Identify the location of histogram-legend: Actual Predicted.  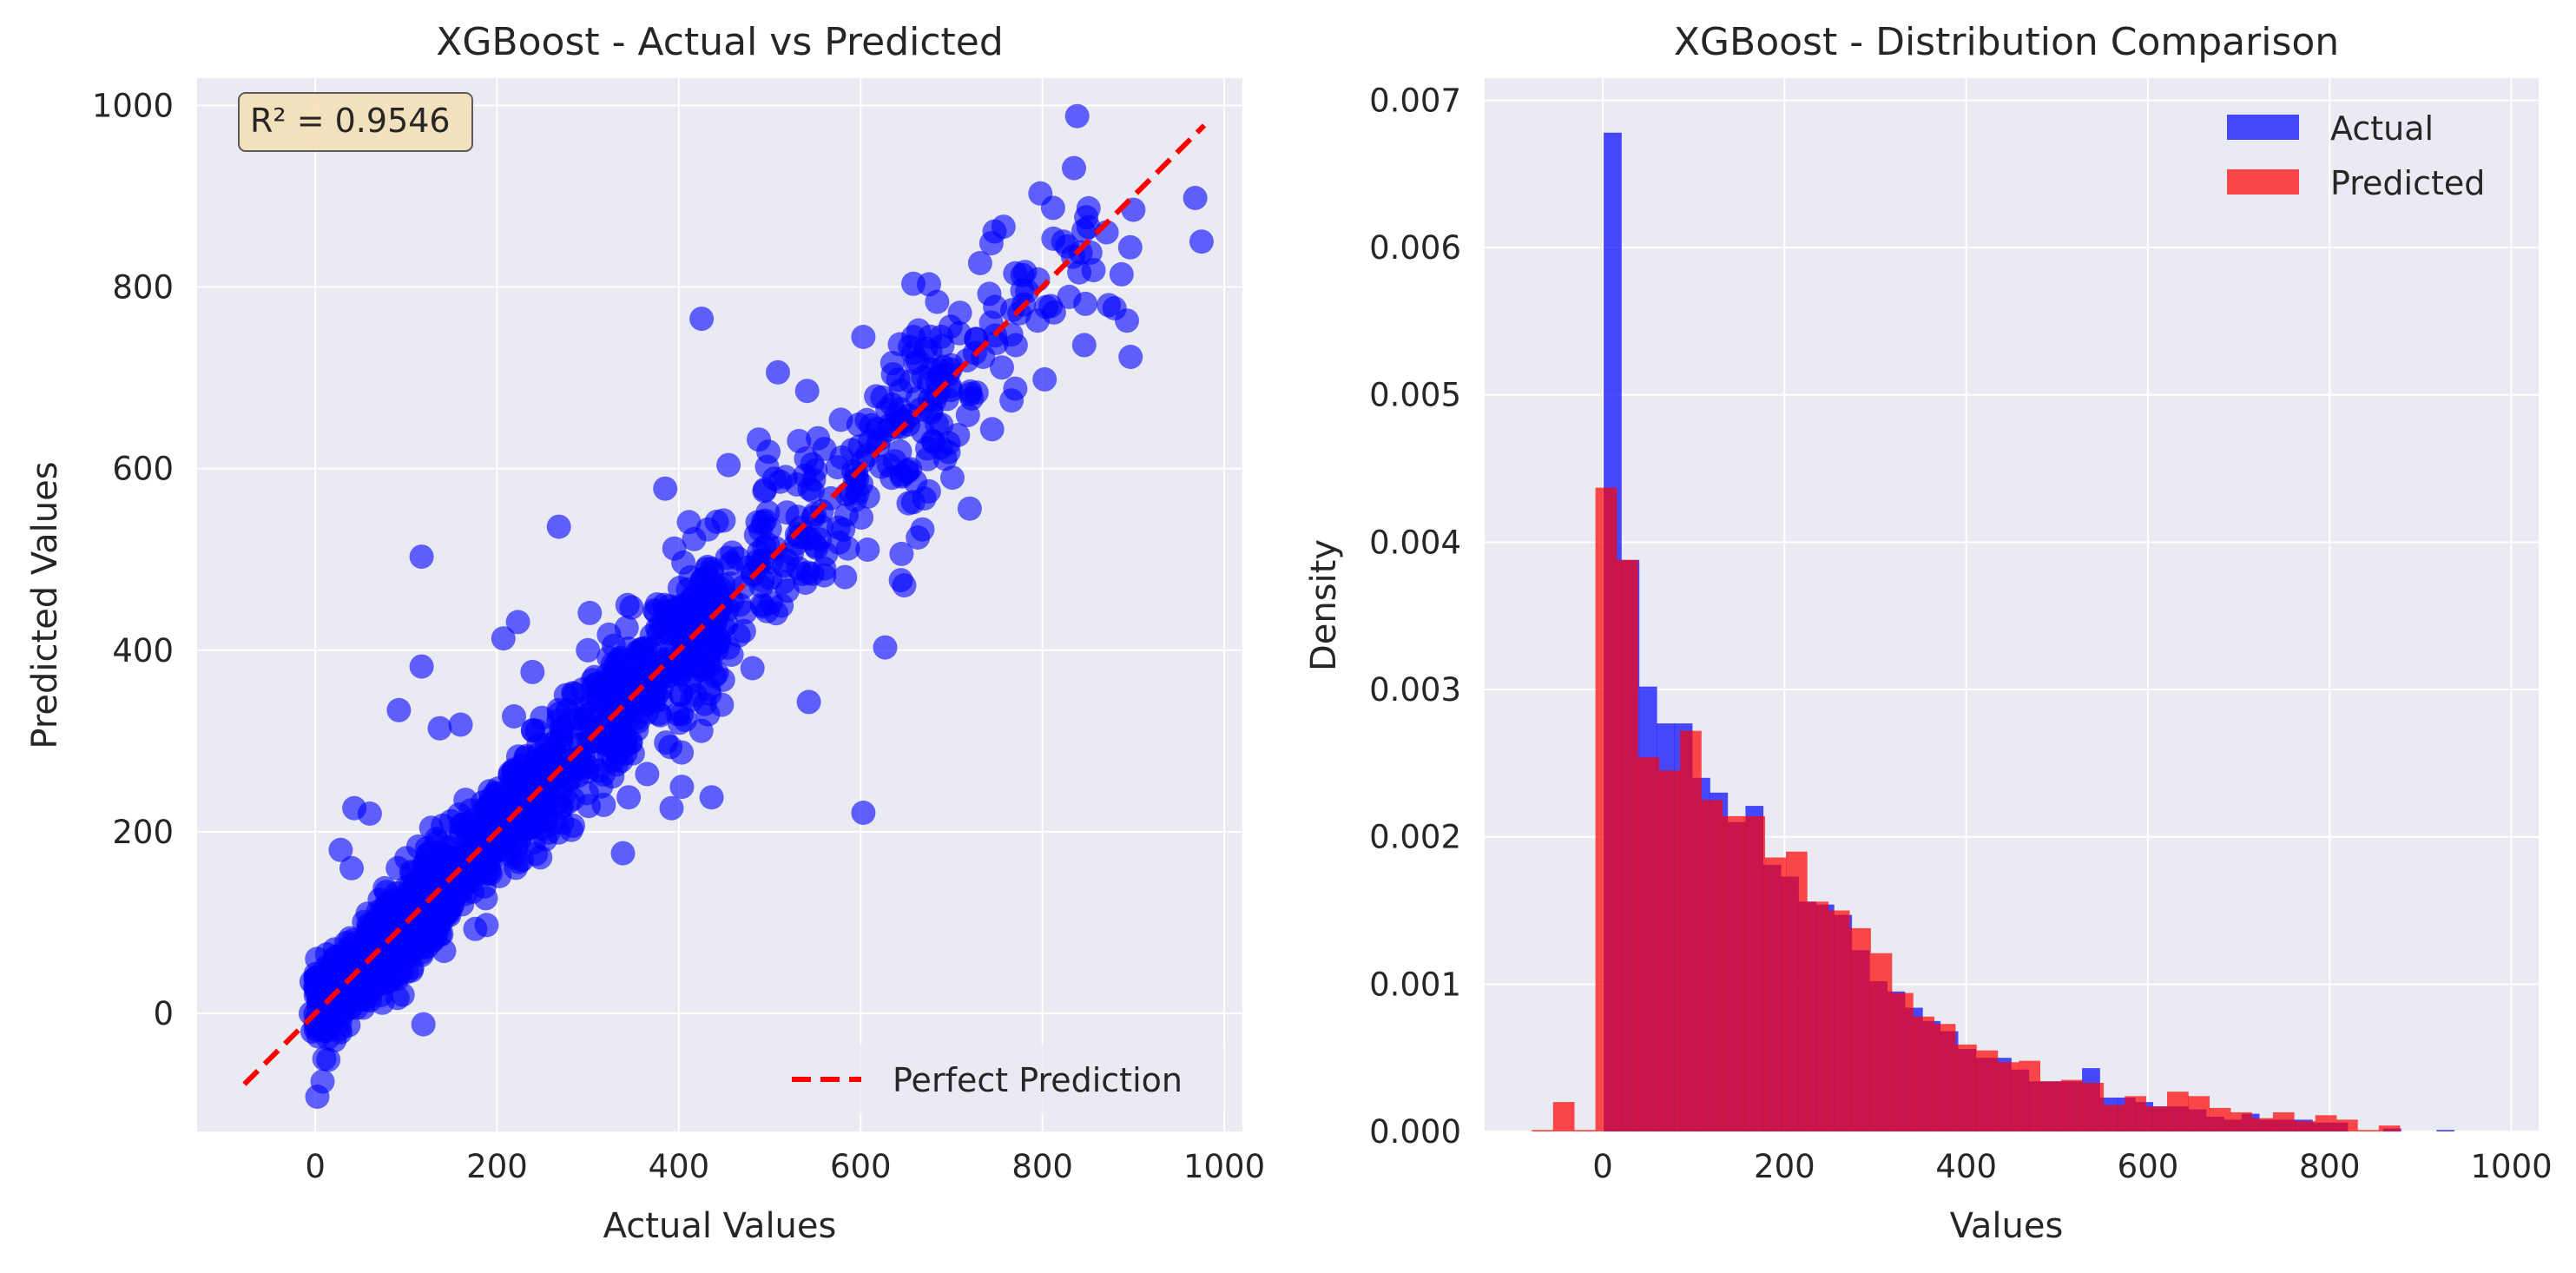
(2356, 156).